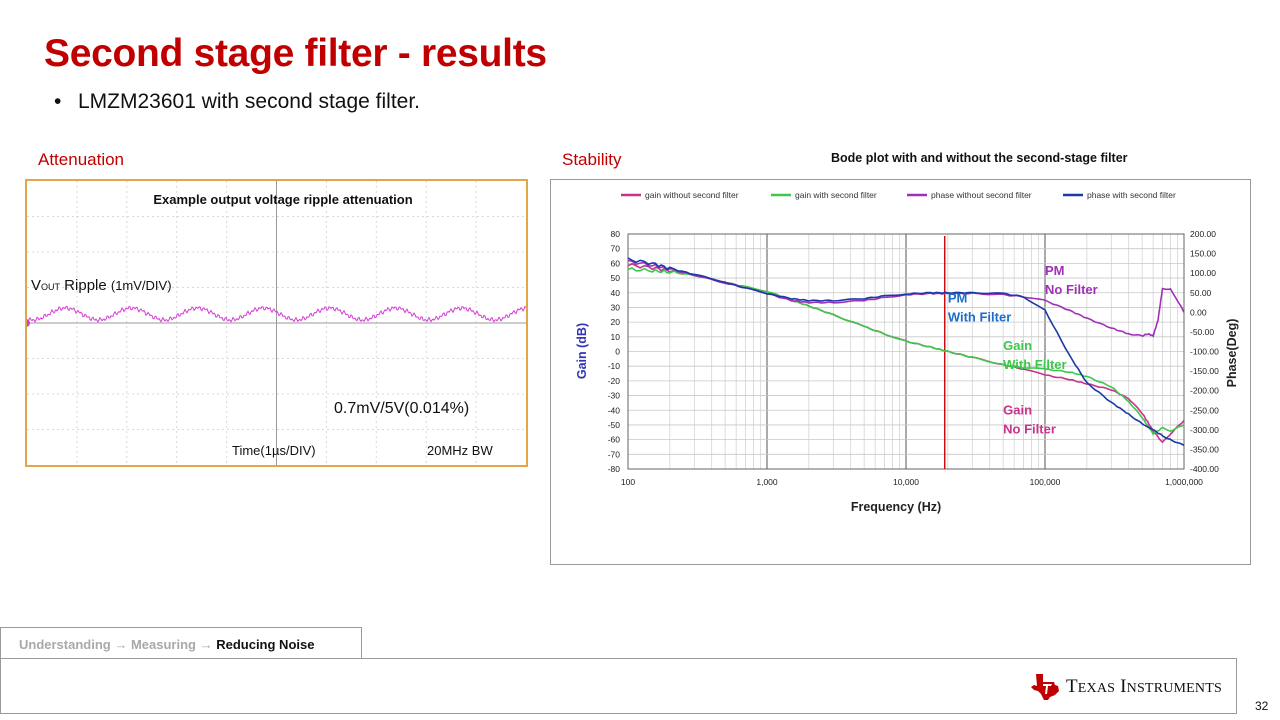 The image size is (1280, 720). I want to click on y2-tick-label: -150.00, so click(1204, 371).